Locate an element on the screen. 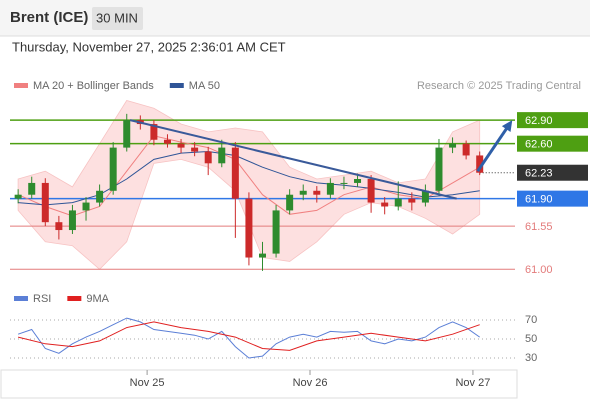  moving-average is located at coordinates (249, 178).